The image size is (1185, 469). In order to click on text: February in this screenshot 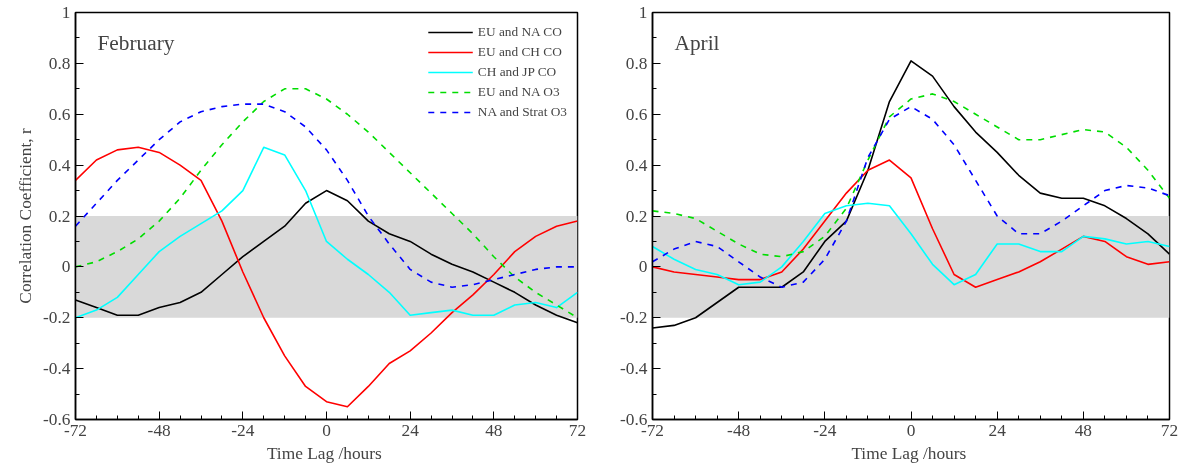, I will do `click(136, 42)`.